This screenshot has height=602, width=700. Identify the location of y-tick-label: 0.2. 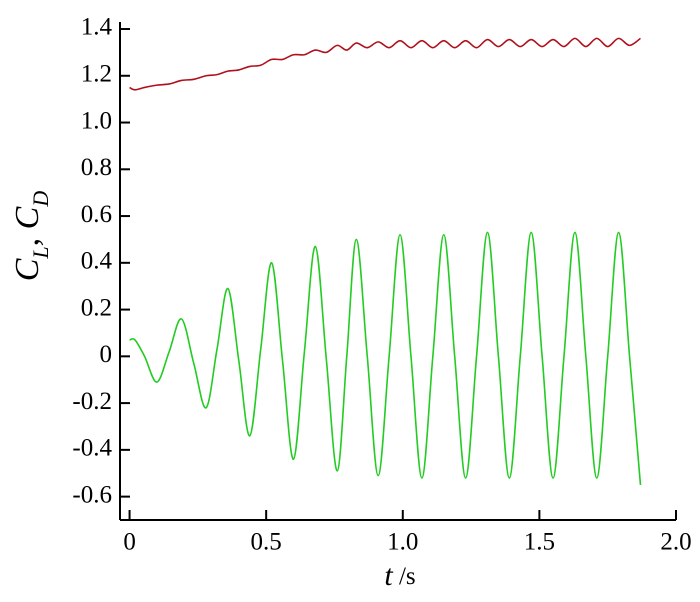
(96, 307).